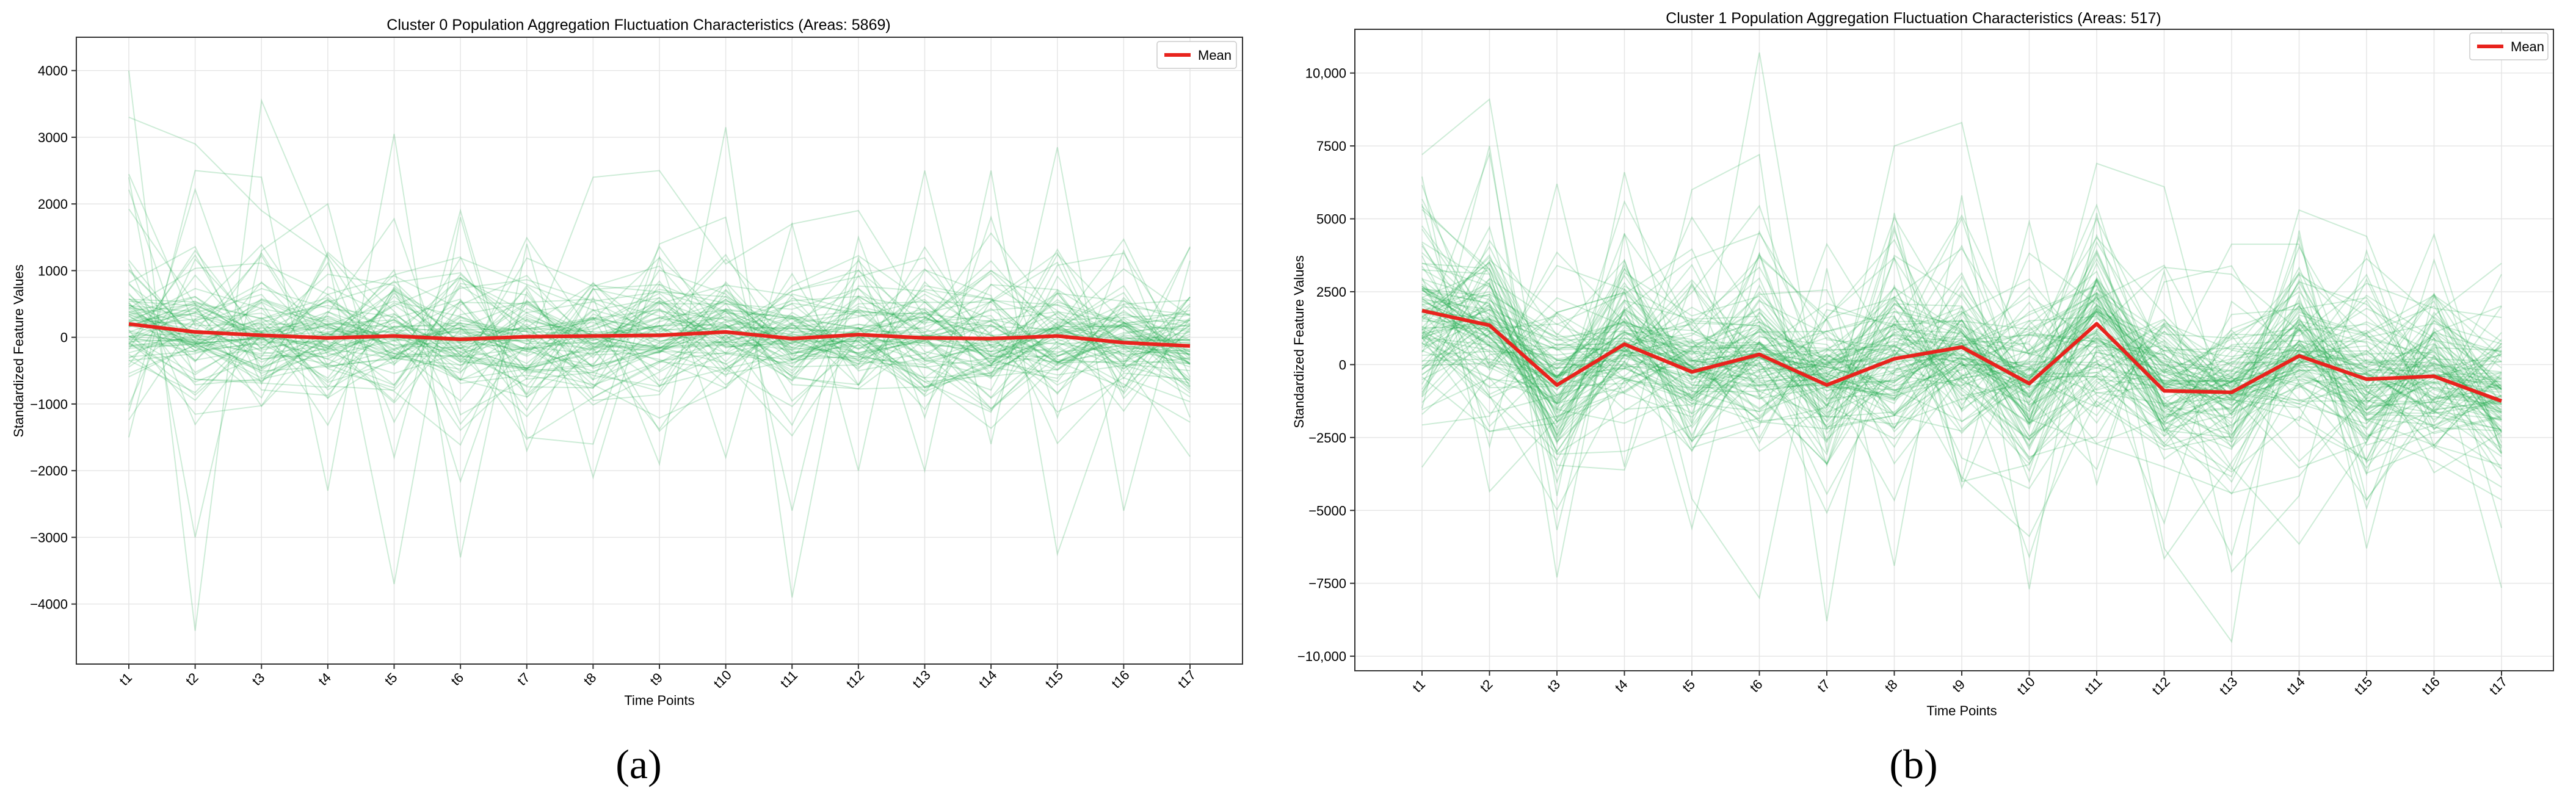 The height and width of the screenshot is (802, 2576). Describe the element at coordinates (49, 404) in the screenshot. I see `chart-a-ytick-label: −1000` at that location.